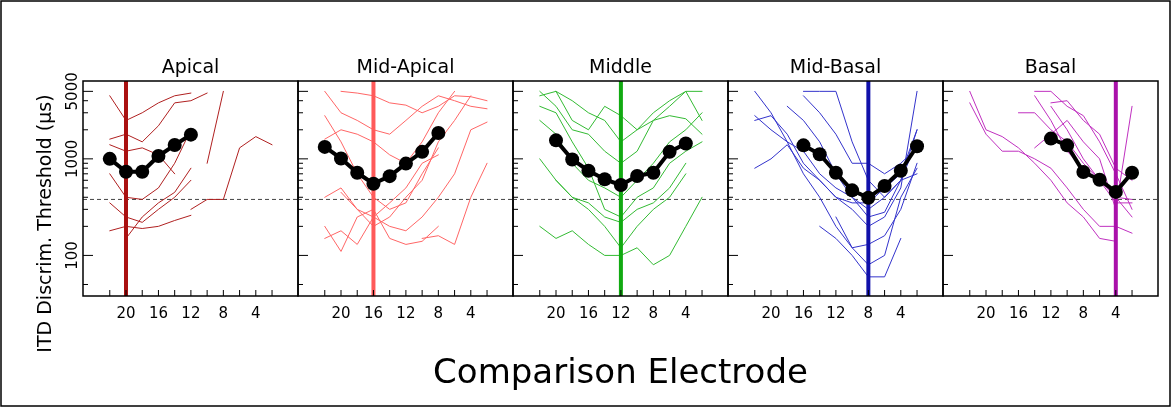  I want to click on chart-title: Middle, so click(620, 66).